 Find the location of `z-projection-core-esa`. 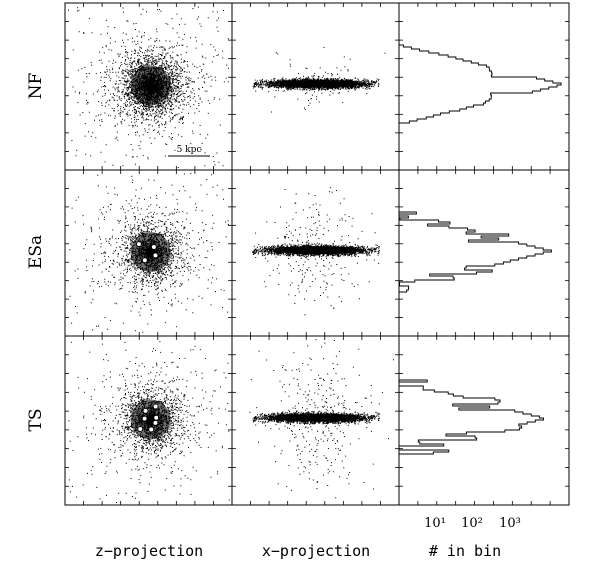

z-projection-core-esa is located at coordinates (150, 252).